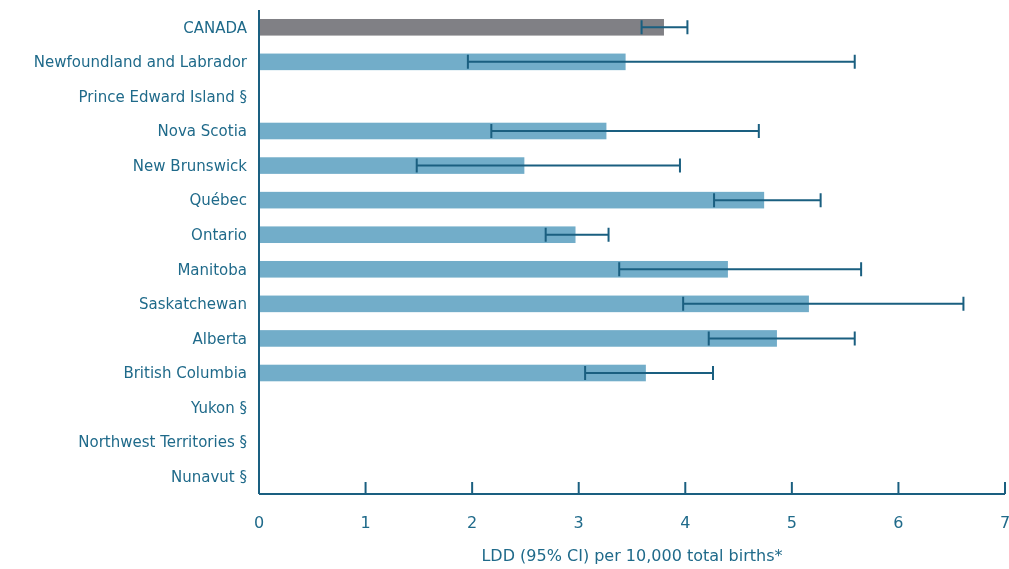 This screenshot has height=569, width=1009. I want to click on x-tick-label: 7, so click(1004, 522).